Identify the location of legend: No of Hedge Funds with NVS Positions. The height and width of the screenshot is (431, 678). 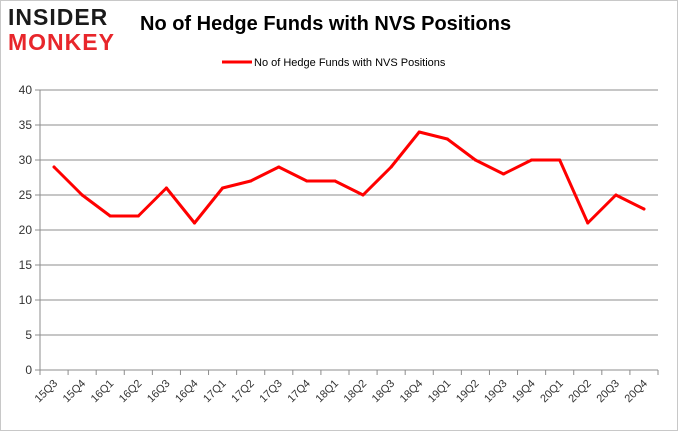
(334, 63).